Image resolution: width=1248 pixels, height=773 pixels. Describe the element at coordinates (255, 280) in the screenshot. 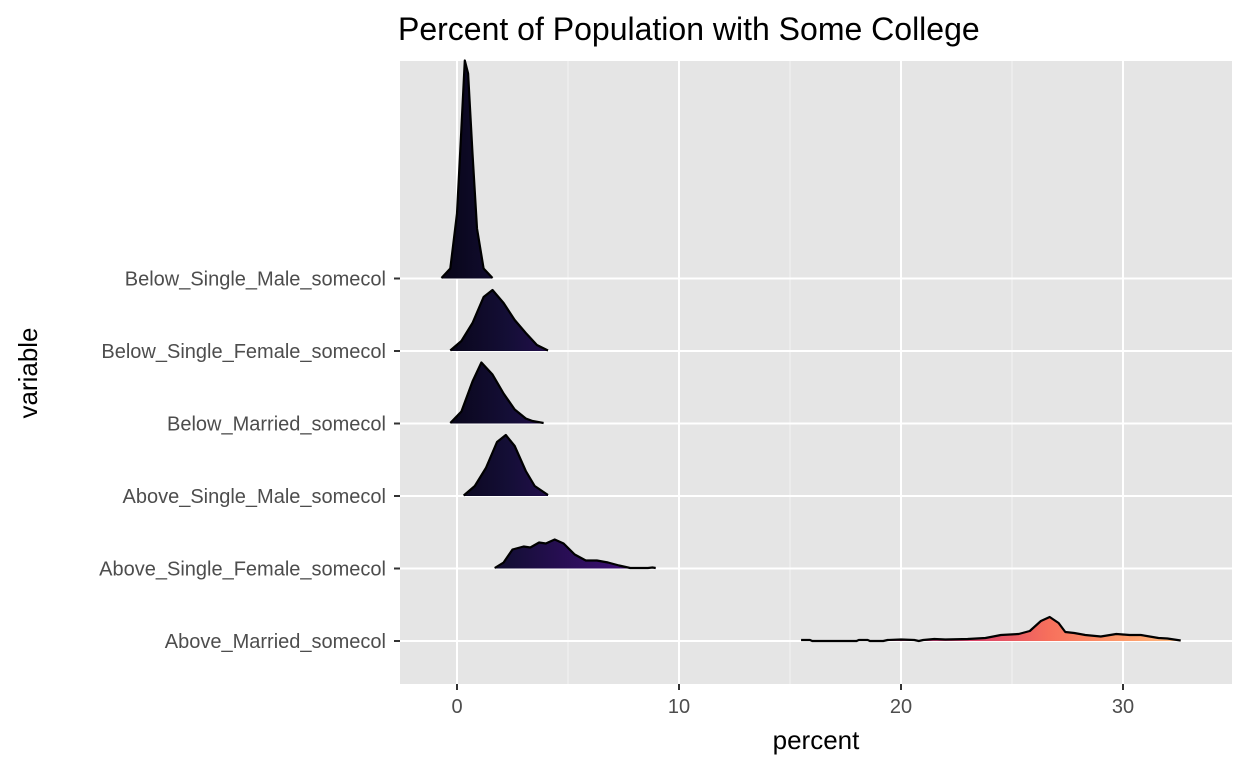

I see `y-tick-label: Below_Single_Male_somecol` at that location.